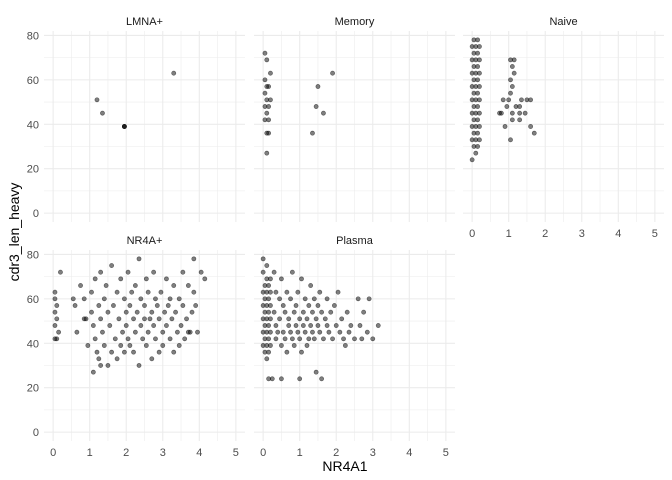 This screenshot has width=672, height=480. What do you see at coordinates (14, 232) in the screenshot?
I see `y-axis-label: cdr3_len_heavy` at bounding box center [14, 232].